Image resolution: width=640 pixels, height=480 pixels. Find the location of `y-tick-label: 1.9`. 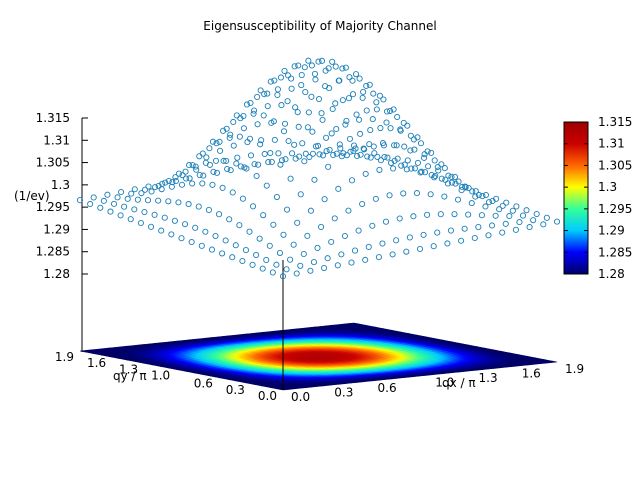

y-tick-label: 1.9 is located at coordinates (64, 357).